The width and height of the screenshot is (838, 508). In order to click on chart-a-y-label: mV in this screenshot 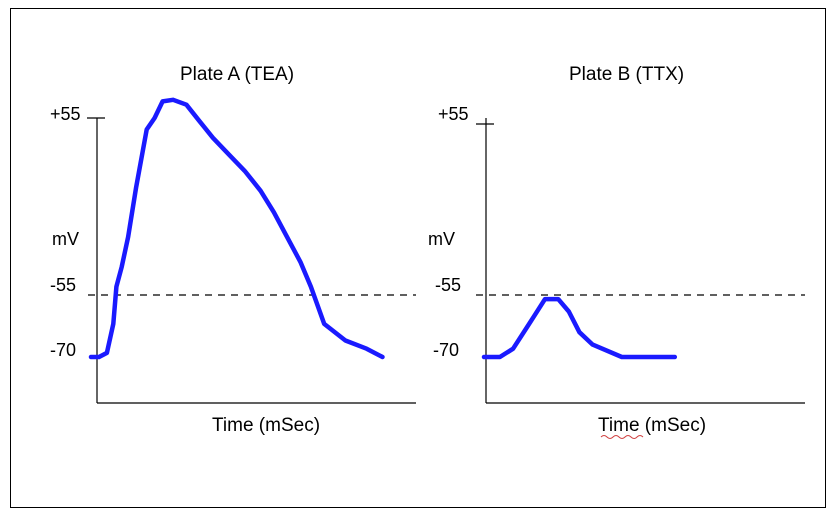, I will do `click(65, 239)`.